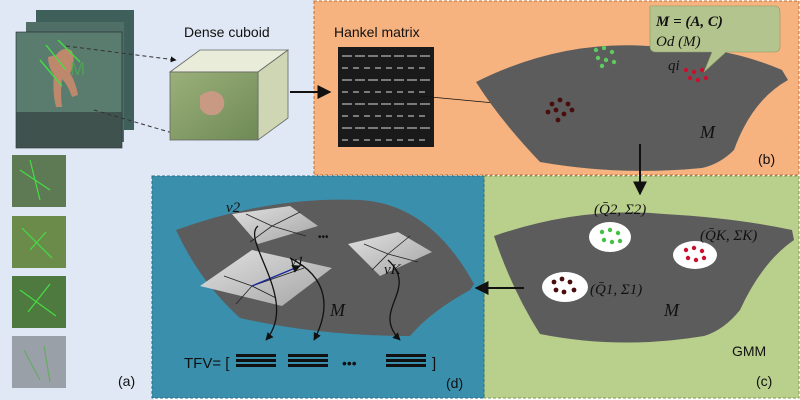  I want to click on dense-cuboid, so click(229, 95).